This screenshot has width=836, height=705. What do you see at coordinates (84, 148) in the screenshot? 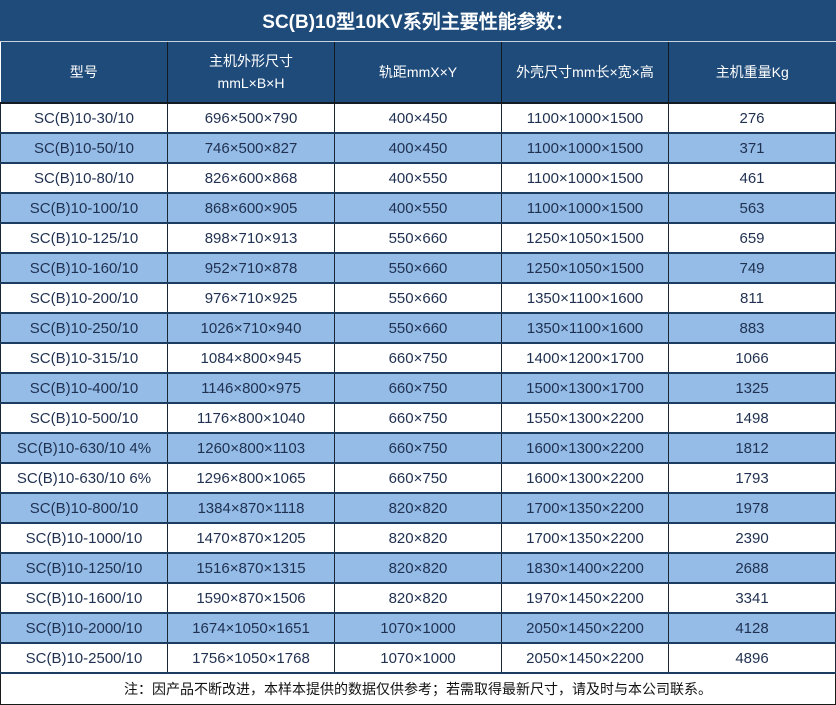
I see `table-cell: SC(B)10-50/10` at bounding box center [84, 148].